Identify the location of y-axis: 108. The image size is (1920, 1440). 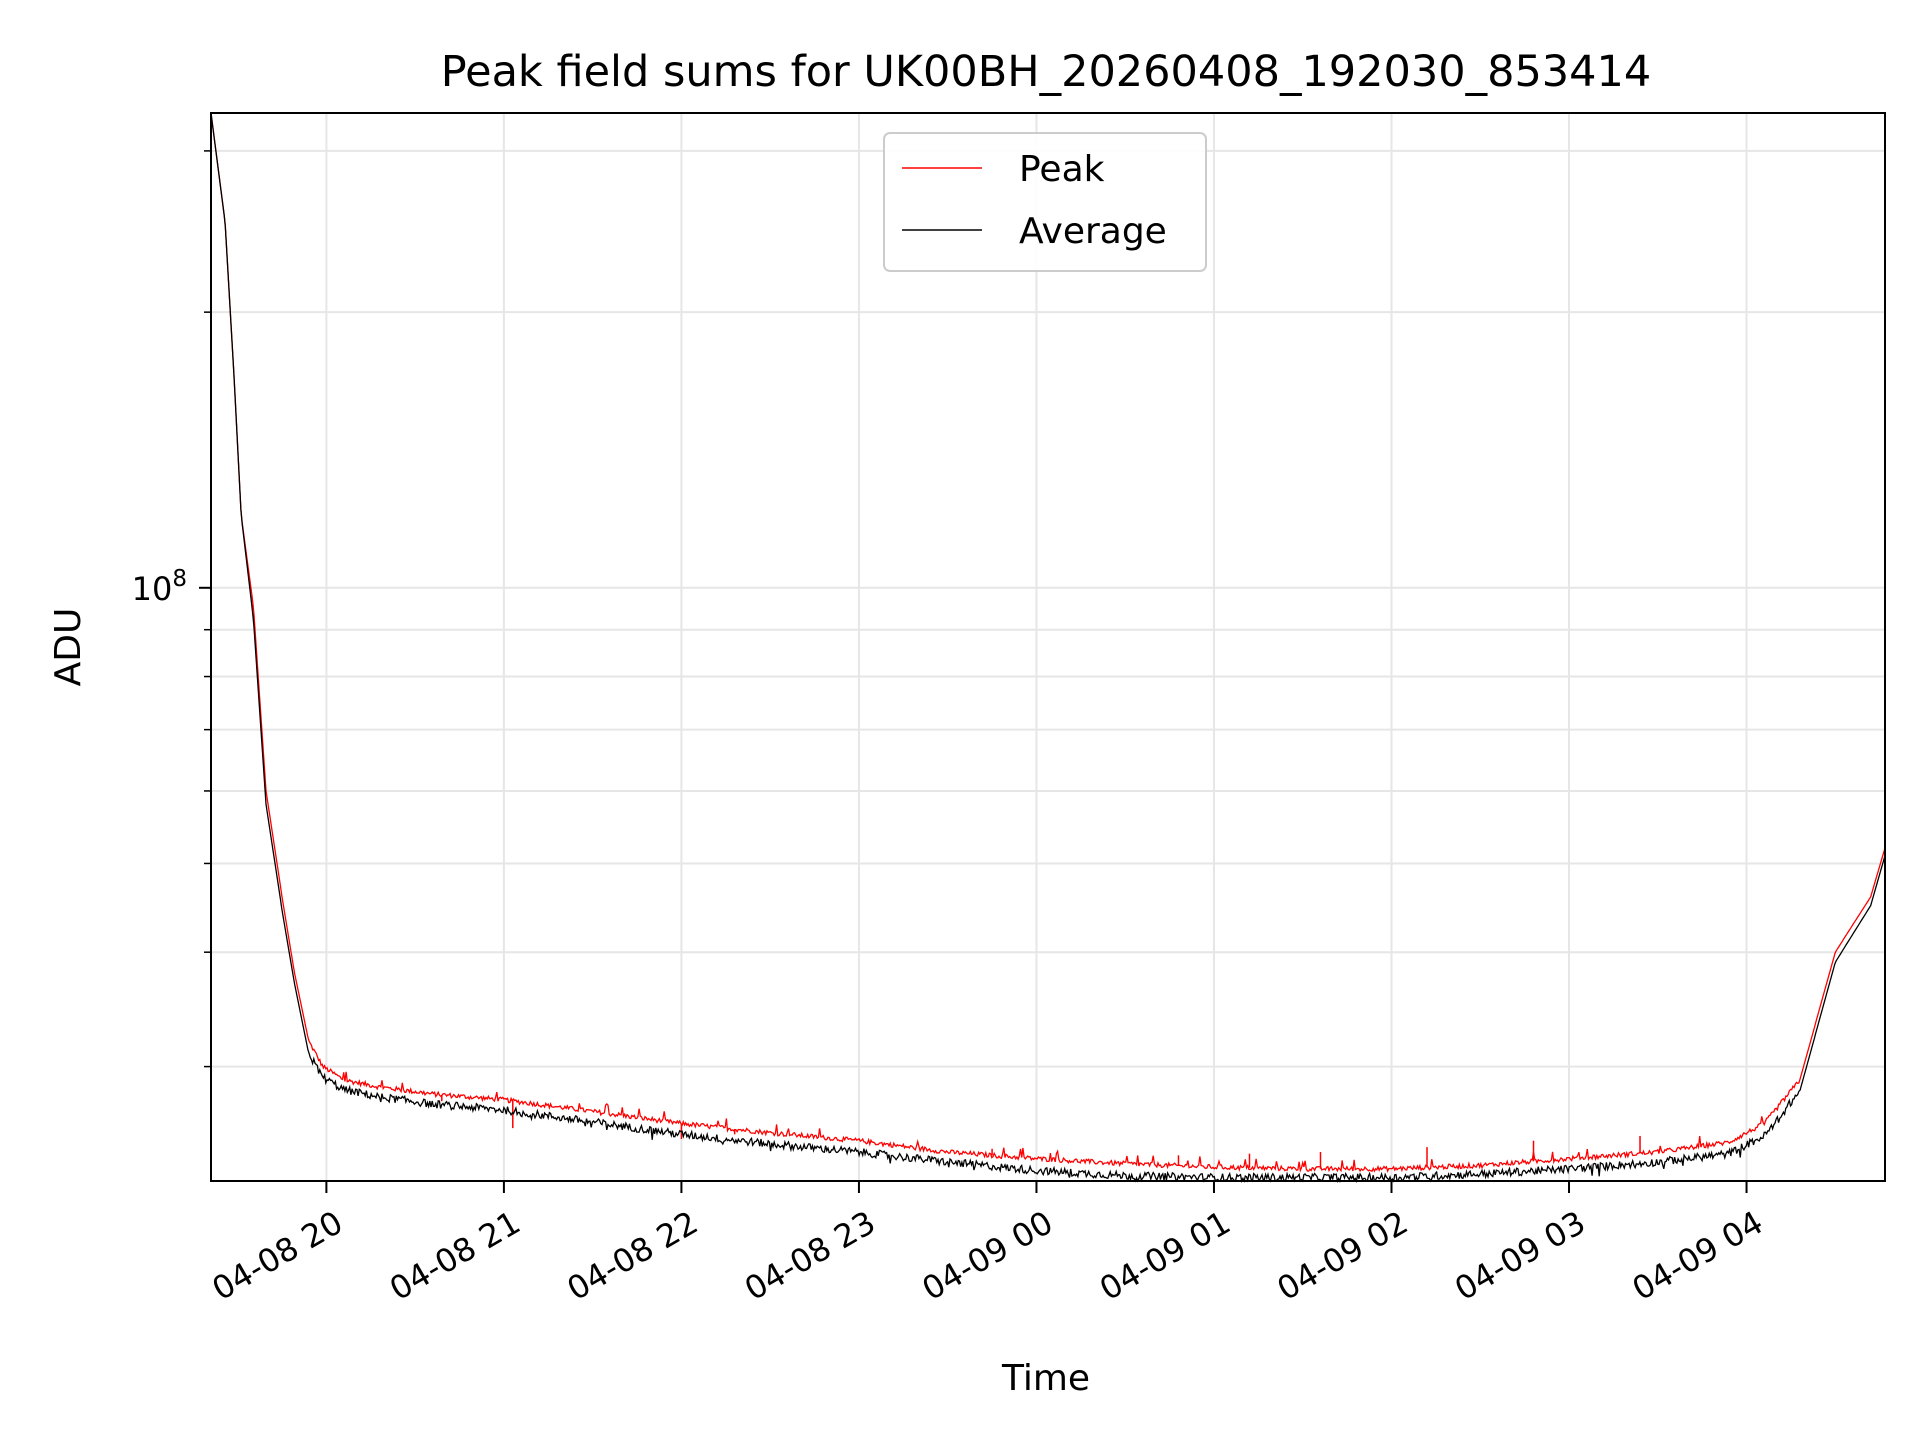
(171, 609).